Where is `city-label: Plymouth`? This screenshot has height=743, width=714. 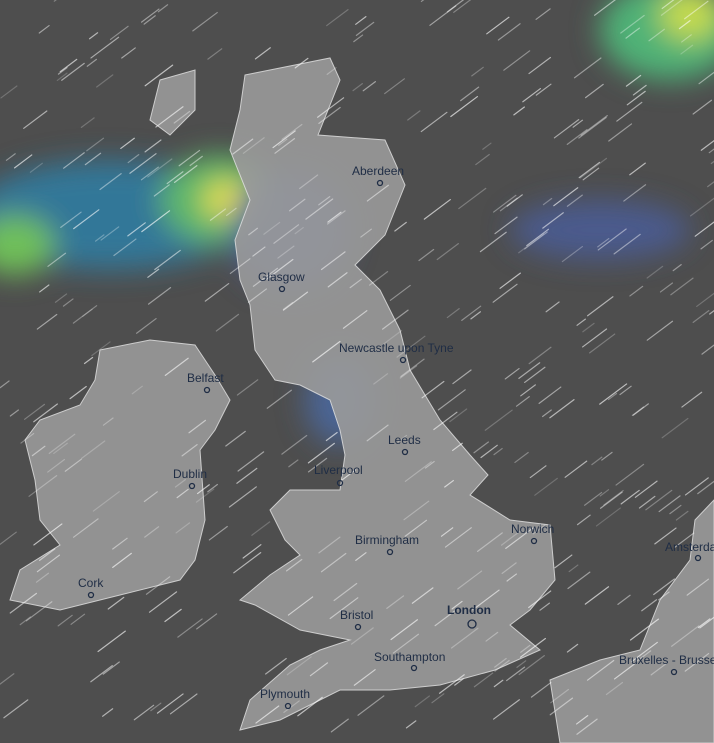 city-label: Plymouth is located at coordinates (285, 694).